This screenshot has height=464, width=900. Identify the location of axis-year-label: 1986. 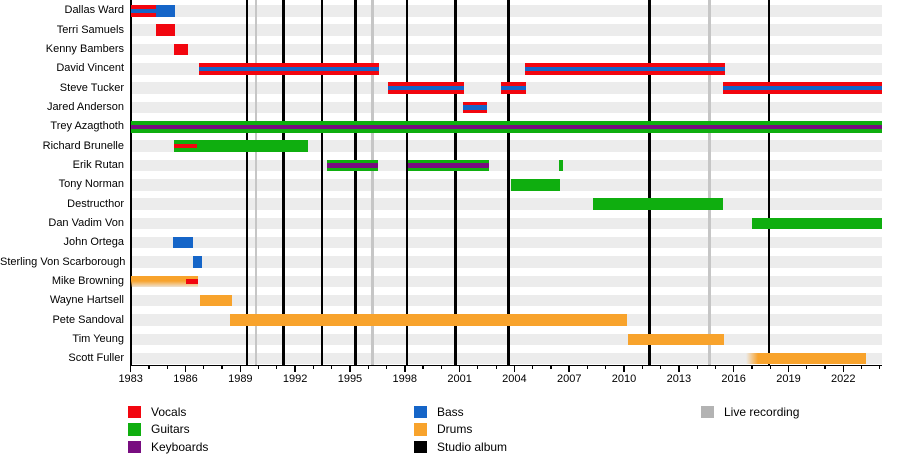
(185, 379).